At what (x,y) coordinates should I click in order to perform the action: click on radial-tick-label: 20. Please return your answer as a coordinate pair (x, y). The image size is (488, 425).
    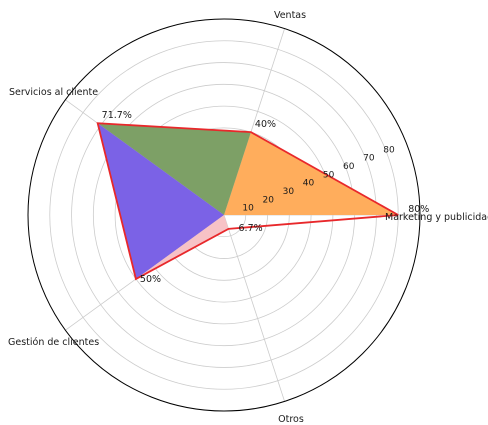
    Looking at the image, I should click on (269, 200).